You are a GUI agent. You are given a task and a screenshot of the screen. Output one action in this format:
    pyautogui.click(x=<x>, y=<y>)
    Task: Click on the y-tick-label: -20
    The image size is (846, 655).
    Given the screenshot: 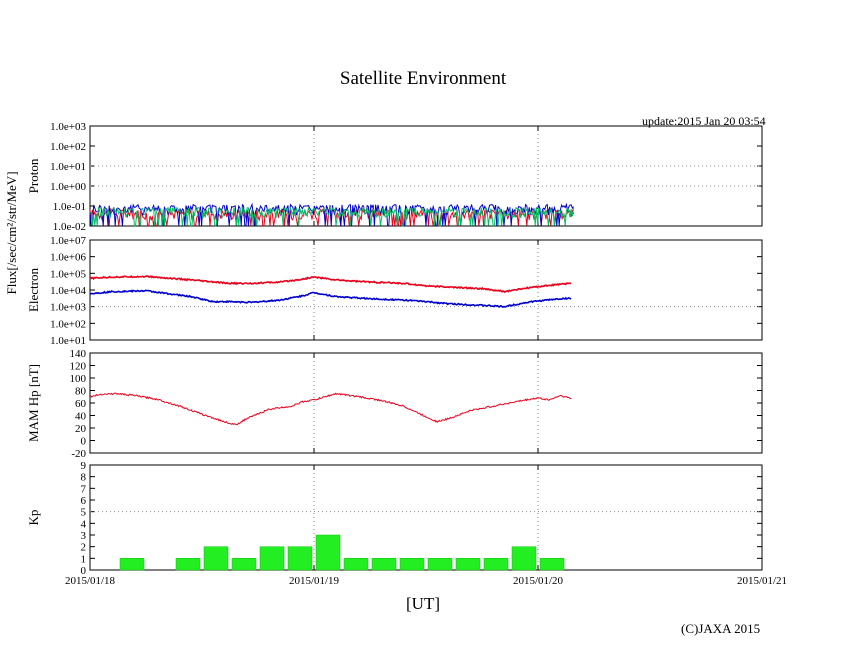 What is the action you would take?
    pyautogui.click(x=78, y=454)
    